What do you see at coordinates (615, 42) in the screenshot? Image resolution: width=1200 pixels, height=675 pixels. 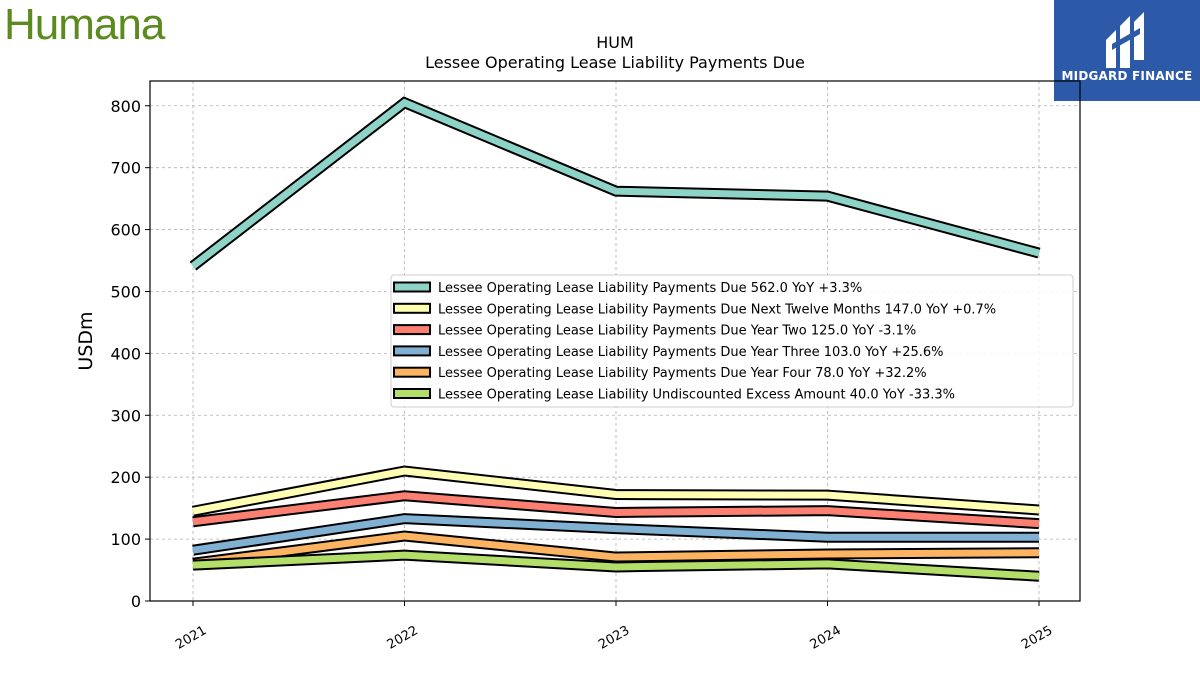 I see `chart-title: HUM` at bounding box center [615, 42].